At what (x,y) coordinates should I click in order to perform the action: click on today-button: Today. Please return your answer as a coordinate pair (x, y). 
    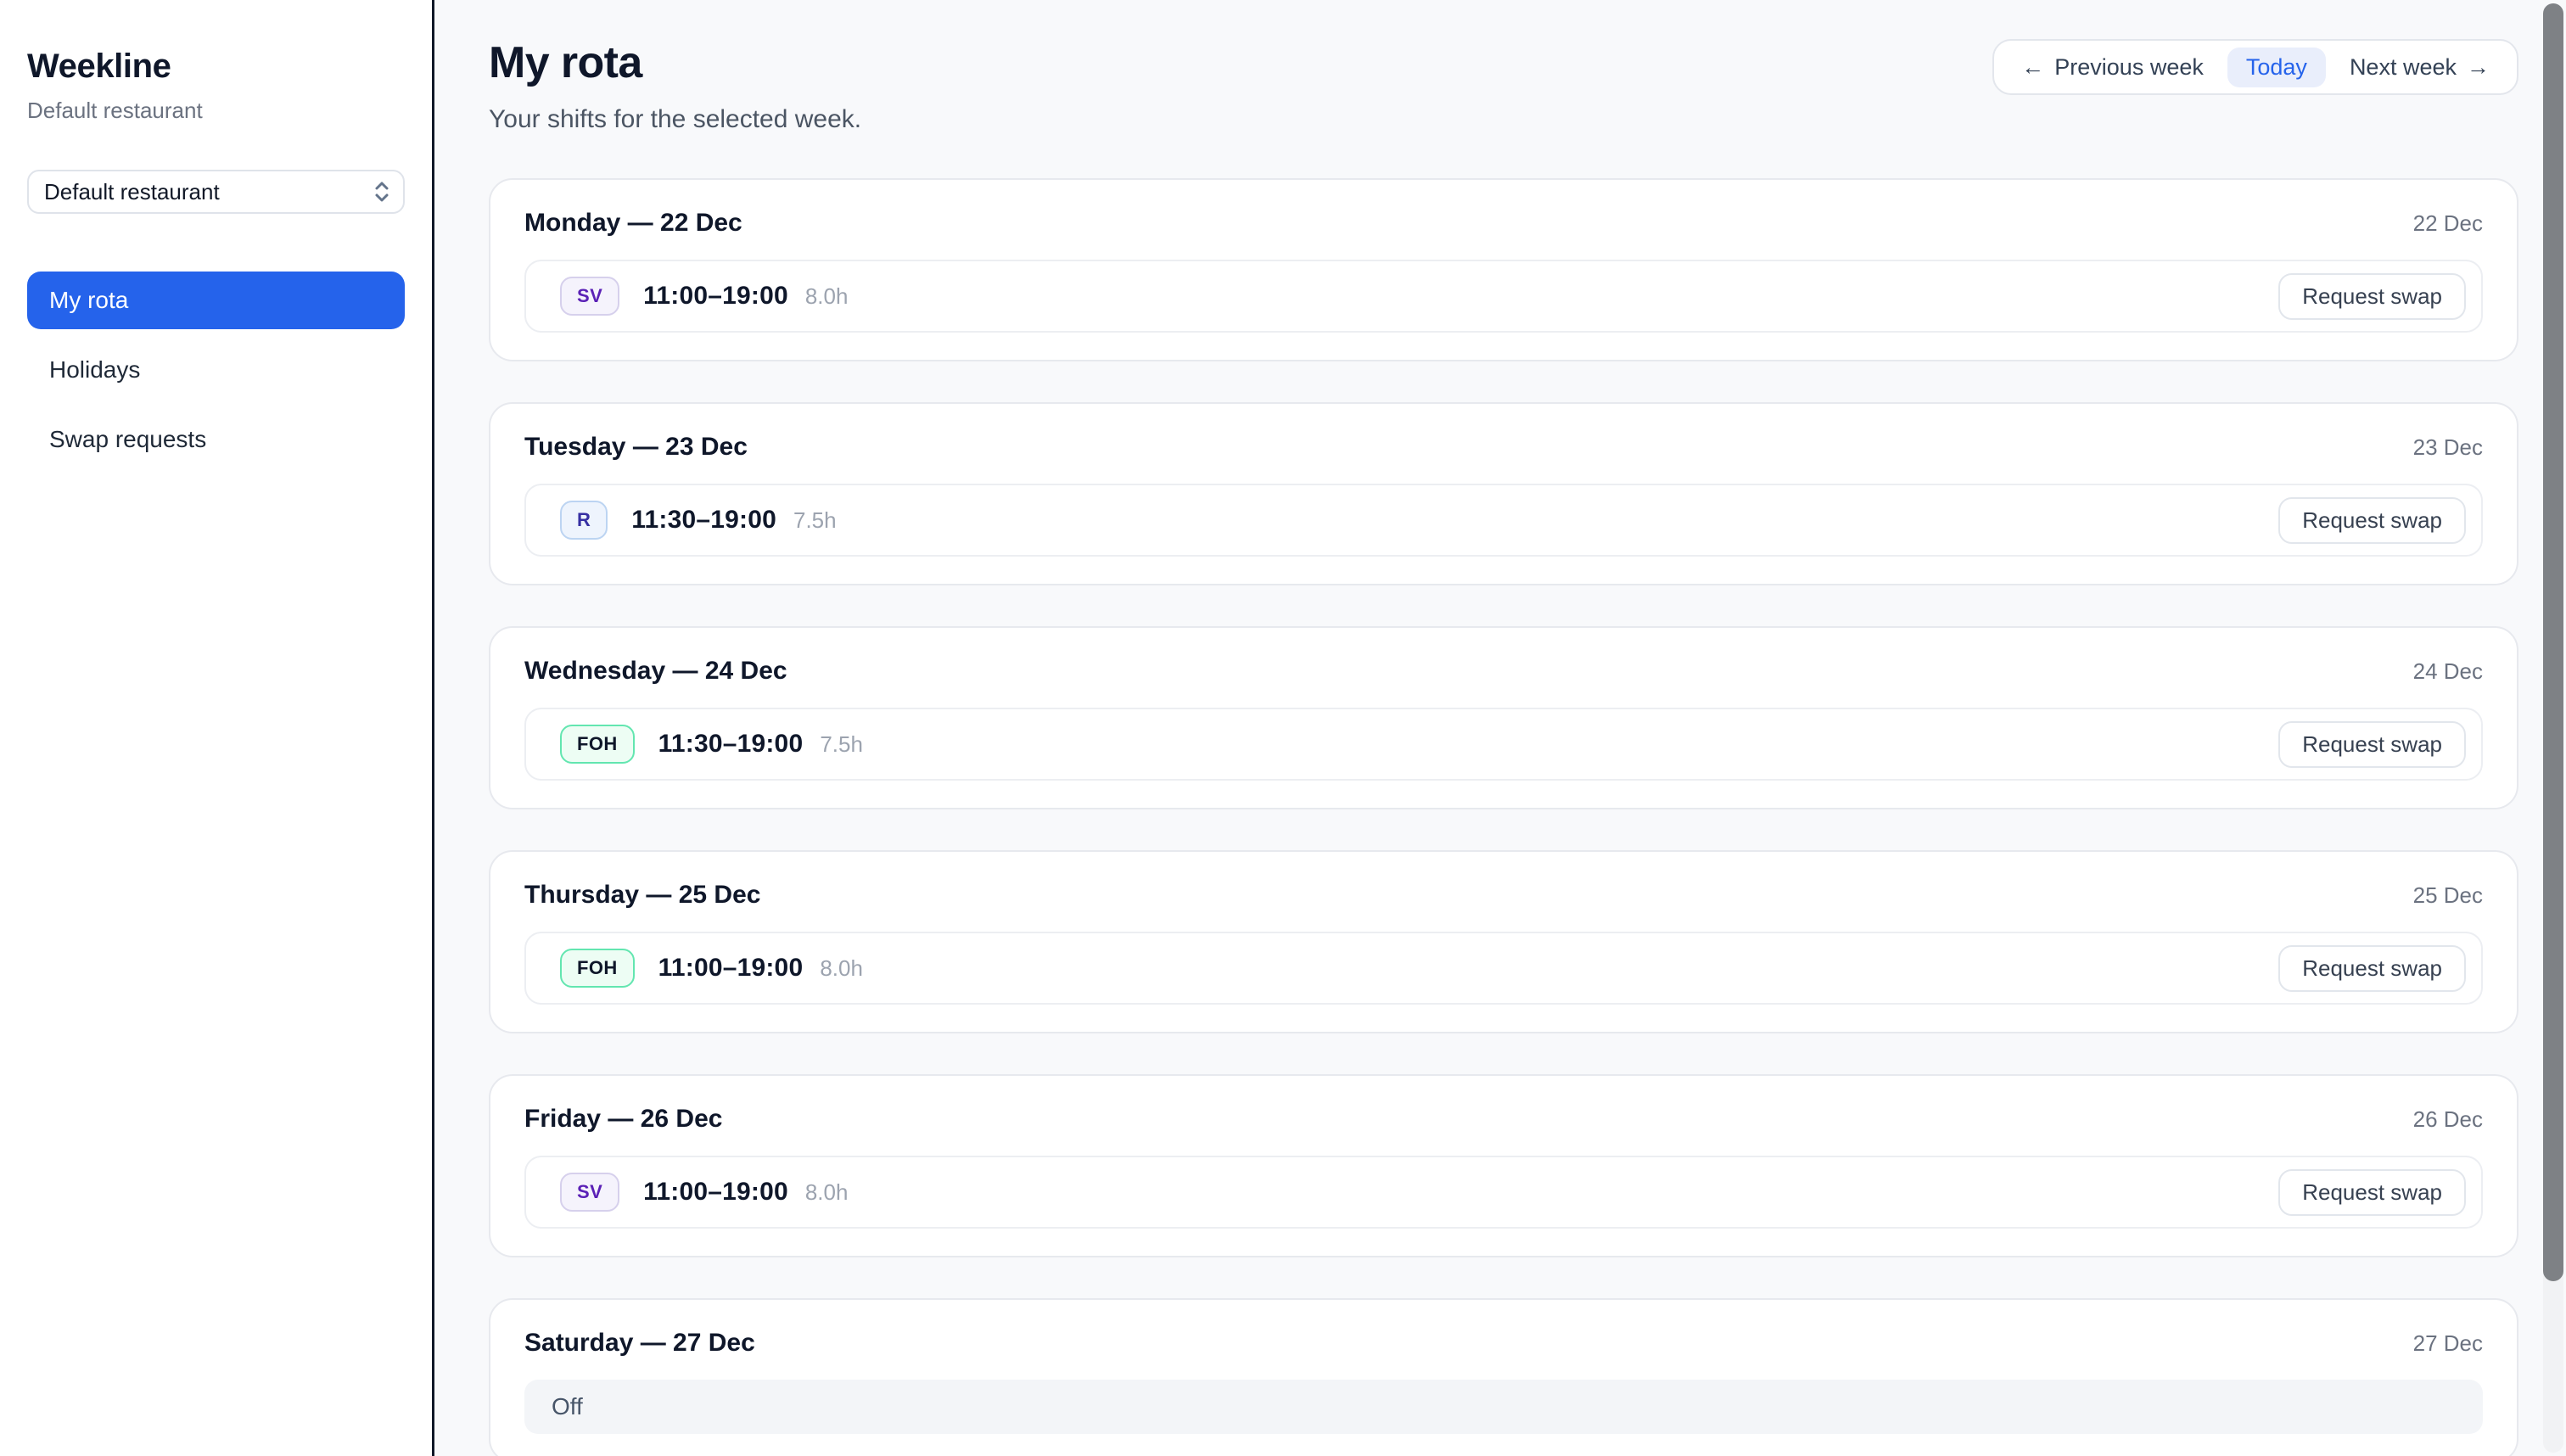
    Looking at the image, I should click on (2276, 67).